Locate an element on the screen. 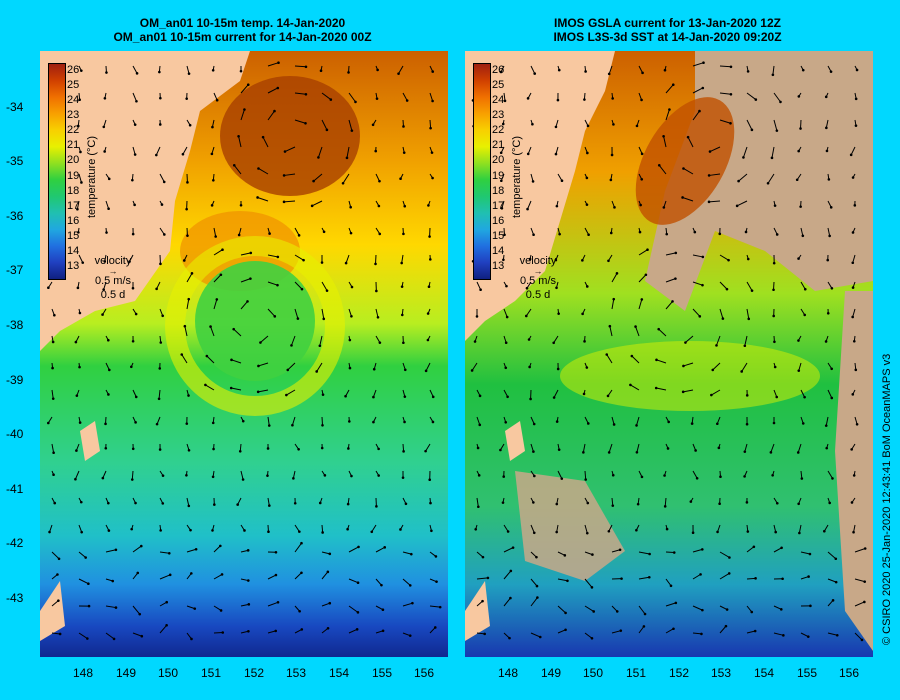  colorbar-label: 16 is located at coordinates (73, 221).